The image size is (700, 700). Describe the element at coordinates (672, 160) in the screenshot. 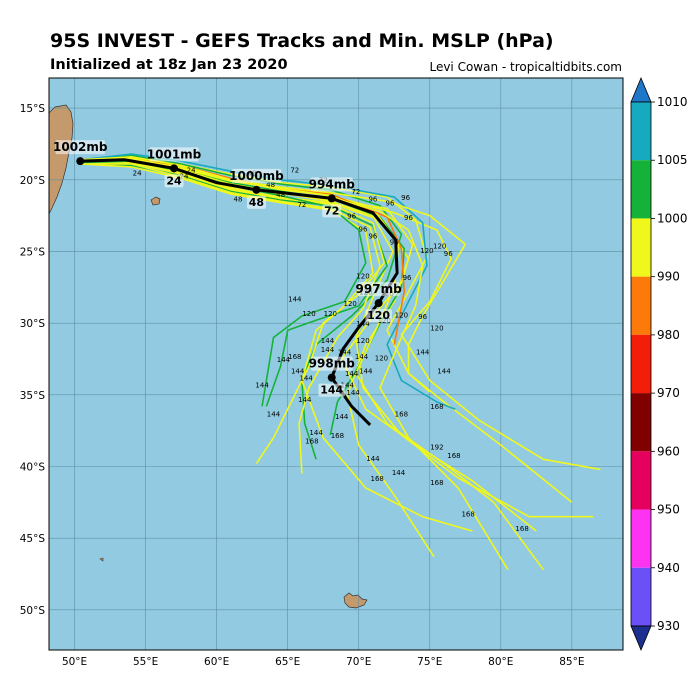

I see `colorbar-label: 1005` at that location.